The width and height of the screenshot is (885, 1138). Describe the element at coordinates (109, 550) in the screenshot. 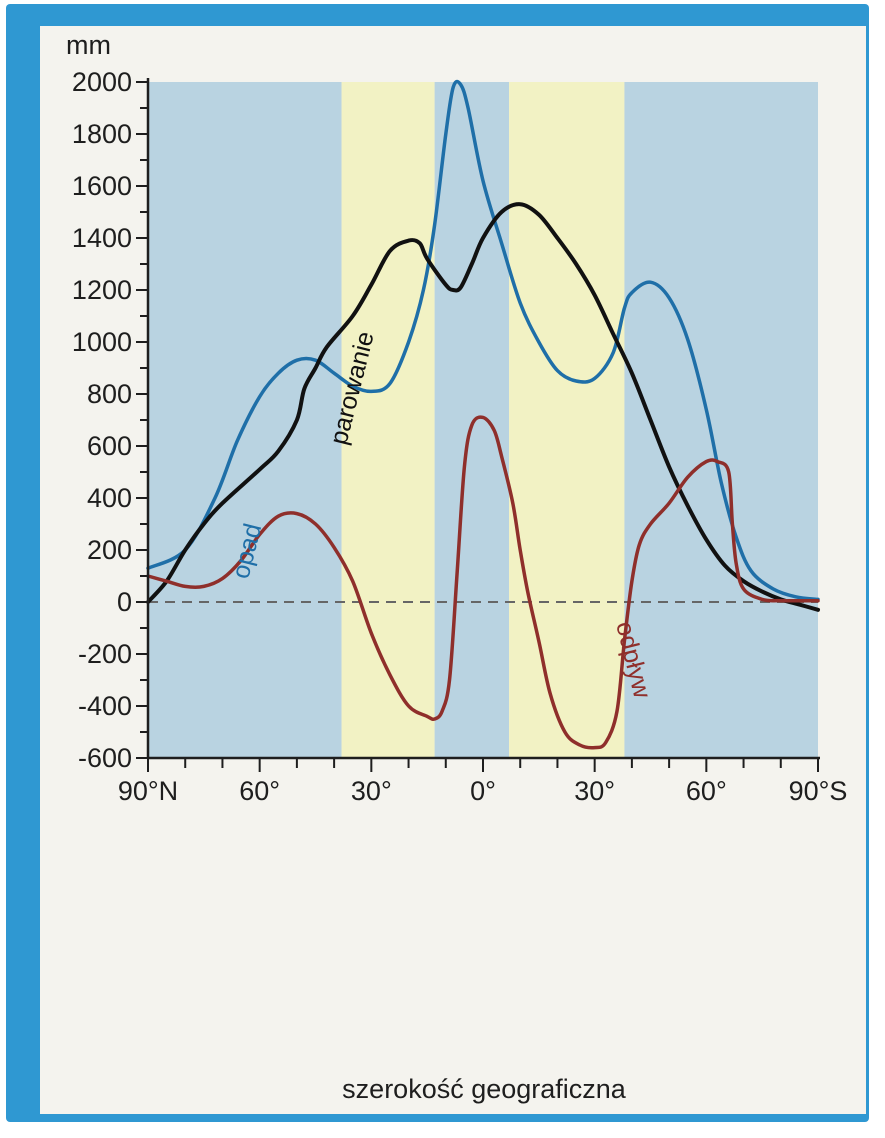

I see `y-tick-label: 200` at that location.